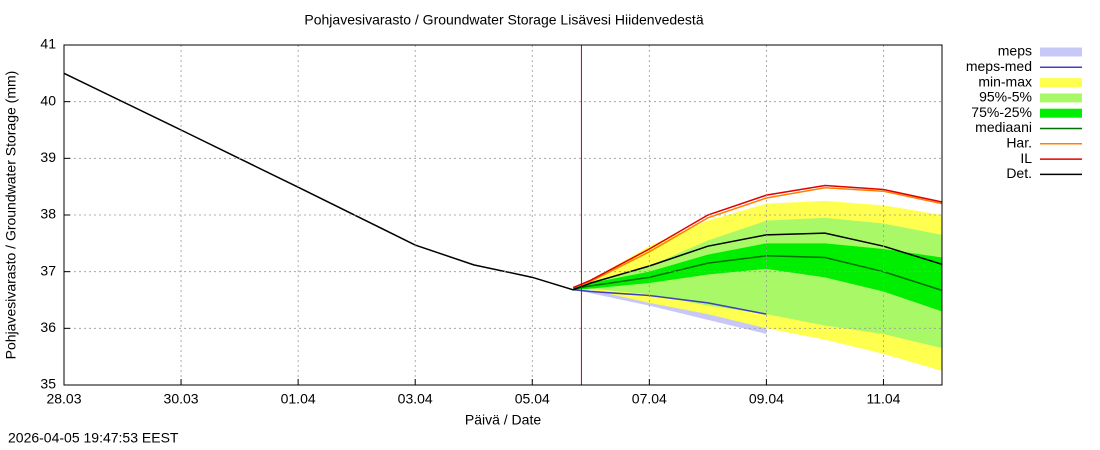 This screenshot has height=450, width=1100. Describe the element at coordinates (999, 66) in the screenshot. I see `legend-label: meps-med` at that location.